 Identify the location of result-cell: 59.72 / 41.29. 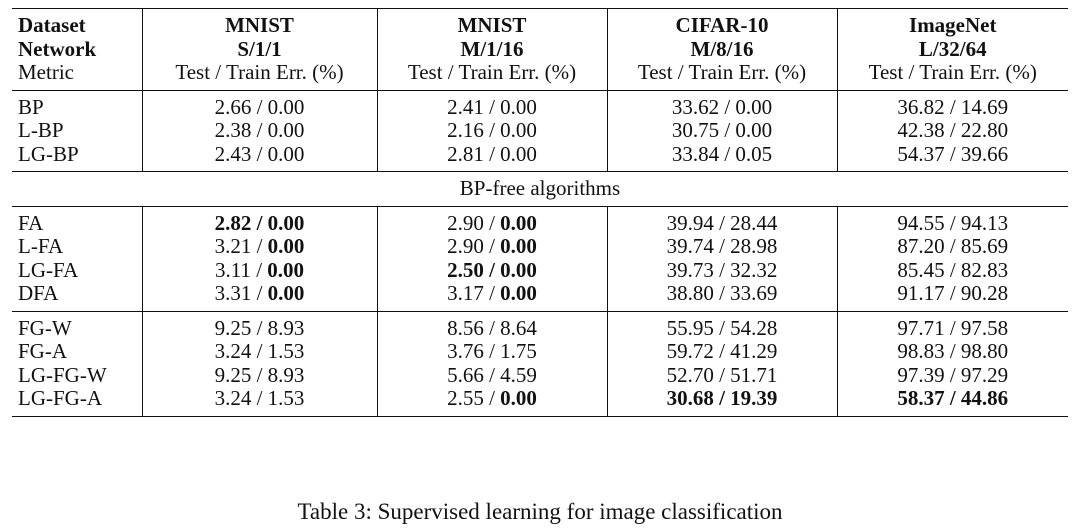
(721, 351).